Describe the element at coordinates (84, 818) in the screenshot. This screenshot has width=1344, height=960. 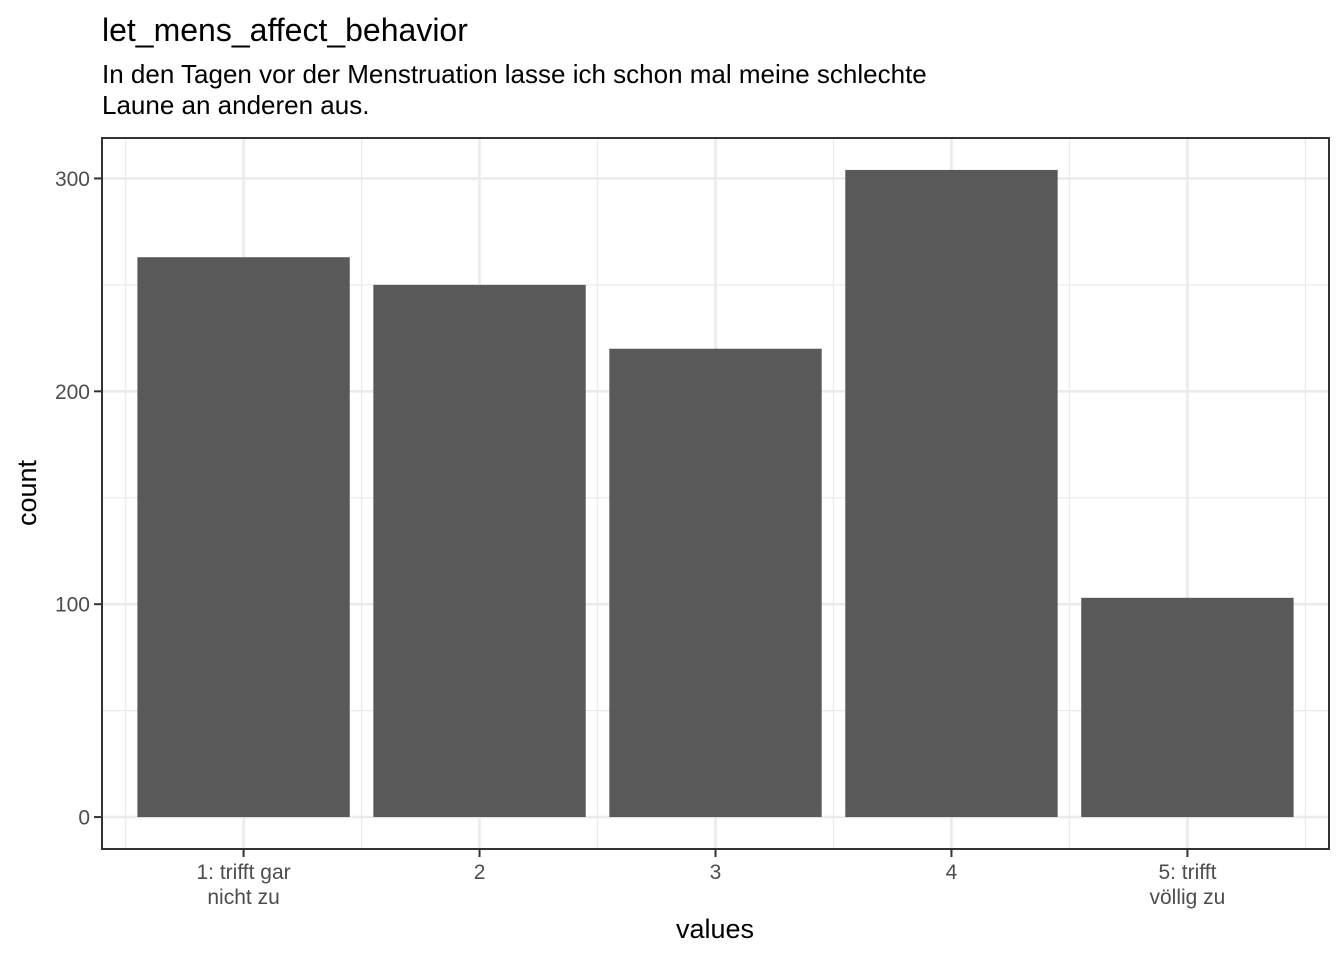
I see `y-tick-label: 0` at that location.